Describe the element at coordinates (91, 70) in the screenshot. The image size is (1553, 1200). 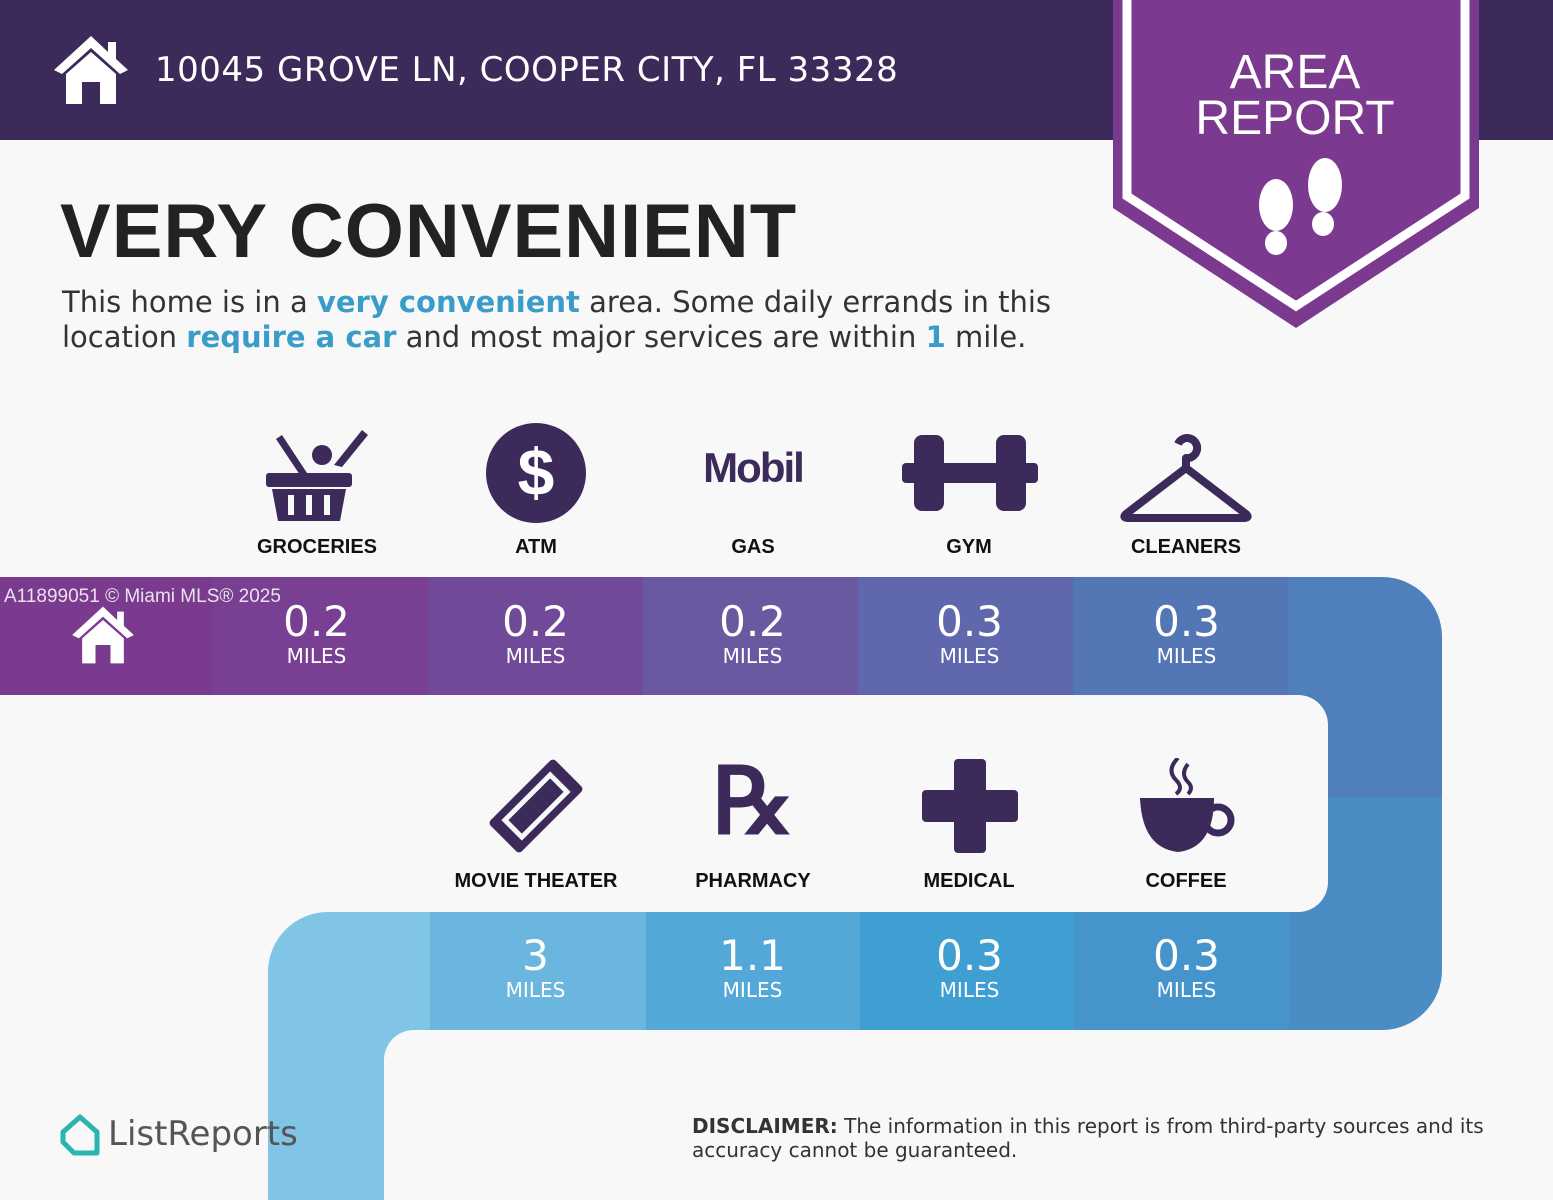
I see `home-icon` at that location.